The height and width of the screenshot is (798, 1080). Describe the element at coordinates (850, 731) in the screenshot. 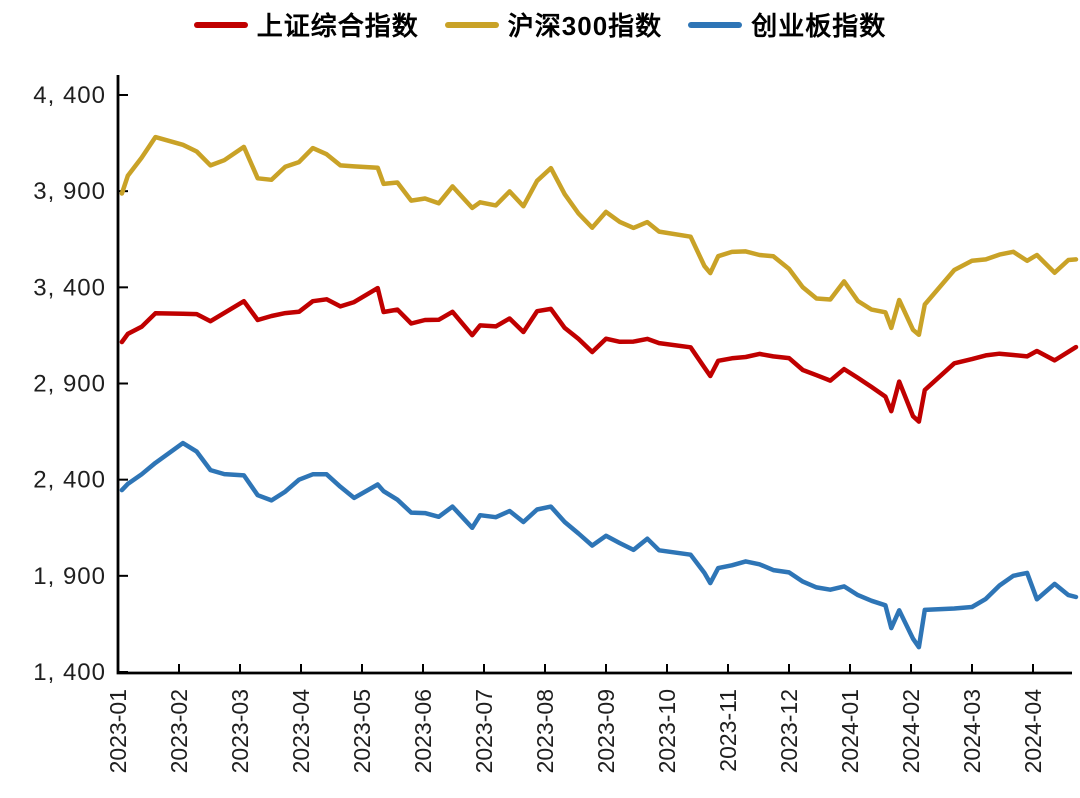

I see `x-tick-label: 2024-01` at that location.